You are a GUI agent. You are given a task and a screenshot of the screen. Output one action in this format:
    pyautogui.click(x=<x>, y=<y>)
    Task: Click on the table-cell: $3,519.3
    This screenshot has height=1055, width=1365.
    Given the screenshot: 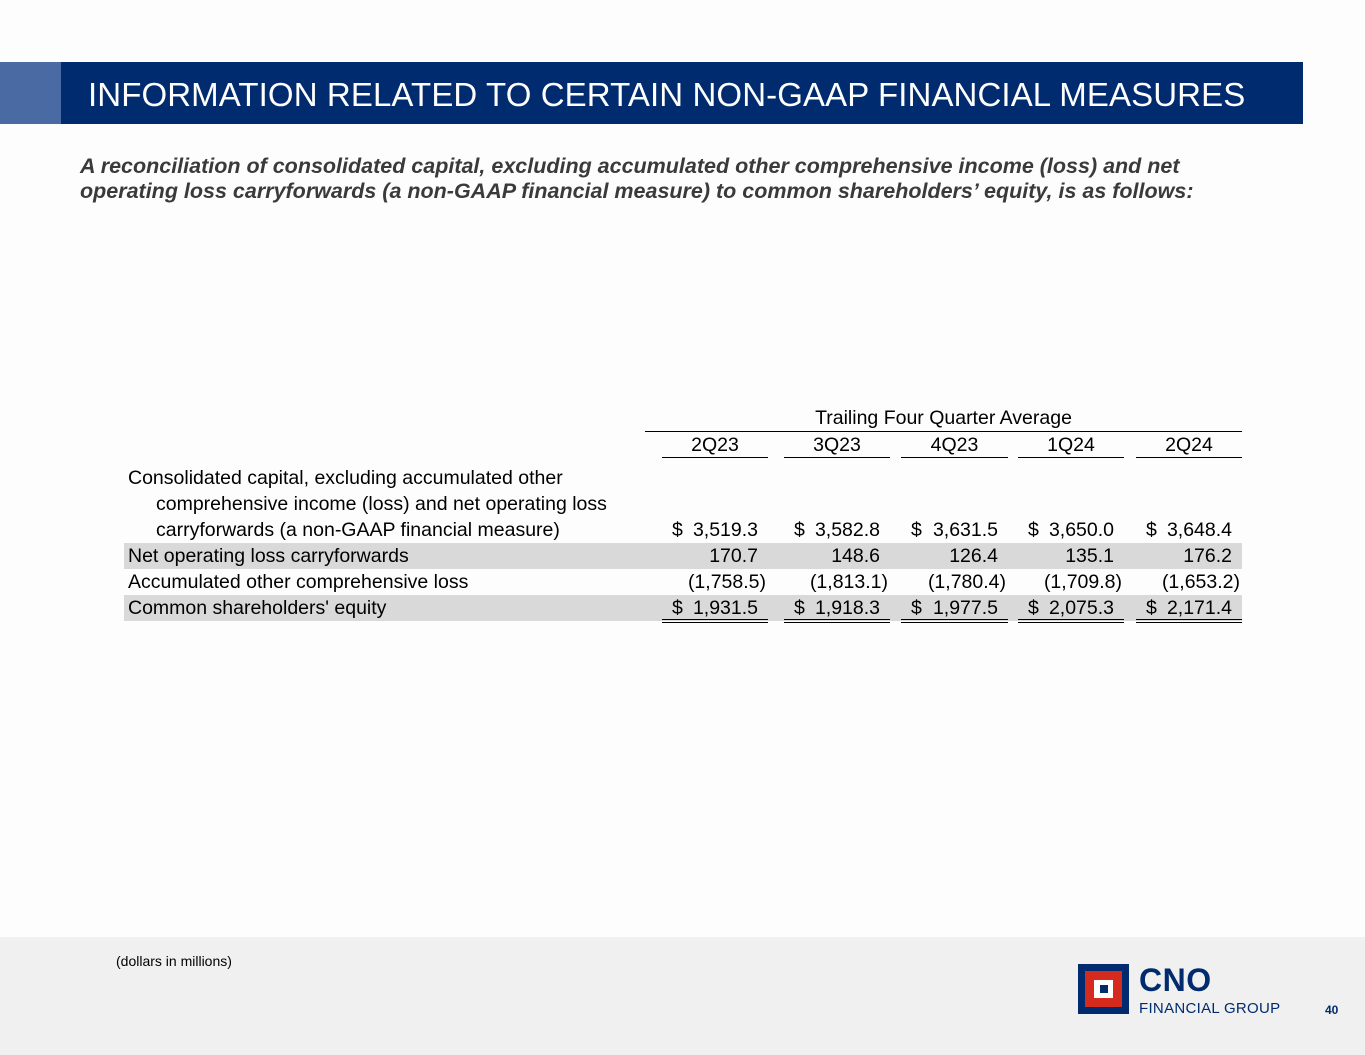 What is the action you would take?
    pyautogui.click(x=715, y=530)
    